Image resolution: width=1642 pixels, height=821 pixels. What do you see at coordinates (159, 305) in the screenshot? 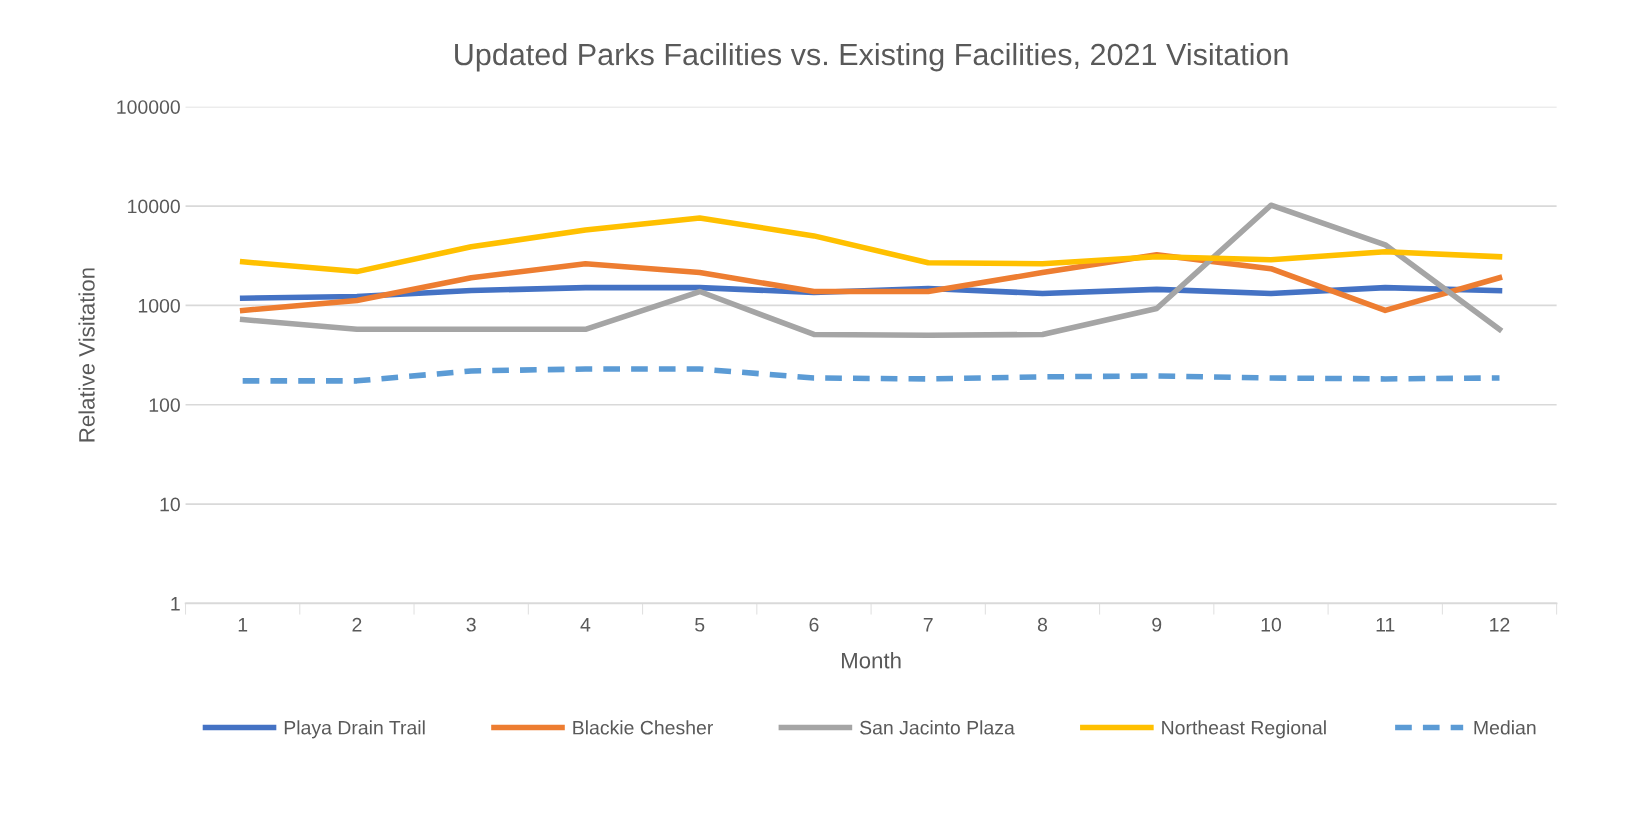
I see `y-tick-label: 1000` at bounding box center [159, 305].